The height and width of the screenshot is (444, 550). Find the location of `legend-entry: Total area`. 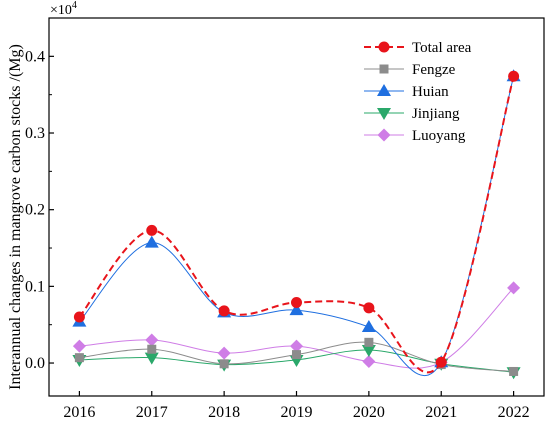

legend-entry: Total area is located at coordinates (418, 48).